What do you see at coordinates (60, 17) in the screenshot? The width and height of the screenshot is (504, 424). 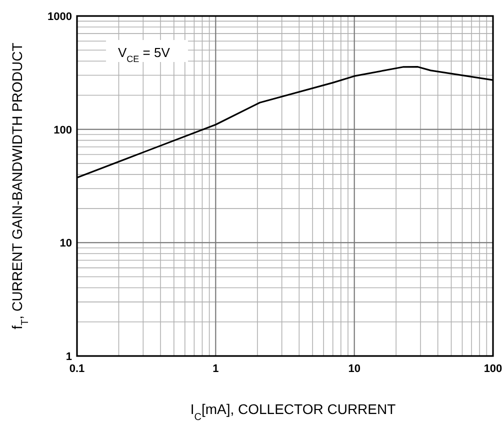 I see `y-tick-label: 1000` at bounding box center [60, 17].